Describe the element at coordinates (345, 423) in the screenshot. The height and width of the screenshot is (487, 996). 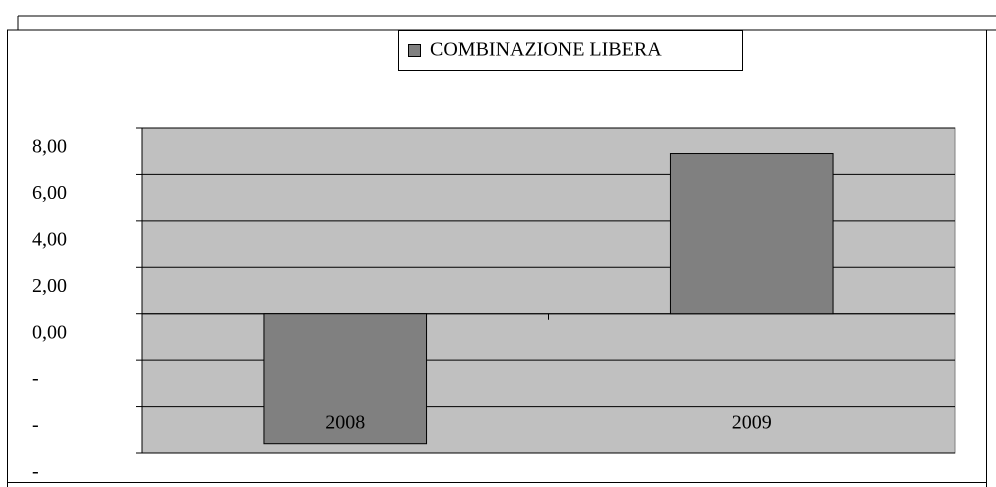
I see `x-tick-label: 2008` at that location.